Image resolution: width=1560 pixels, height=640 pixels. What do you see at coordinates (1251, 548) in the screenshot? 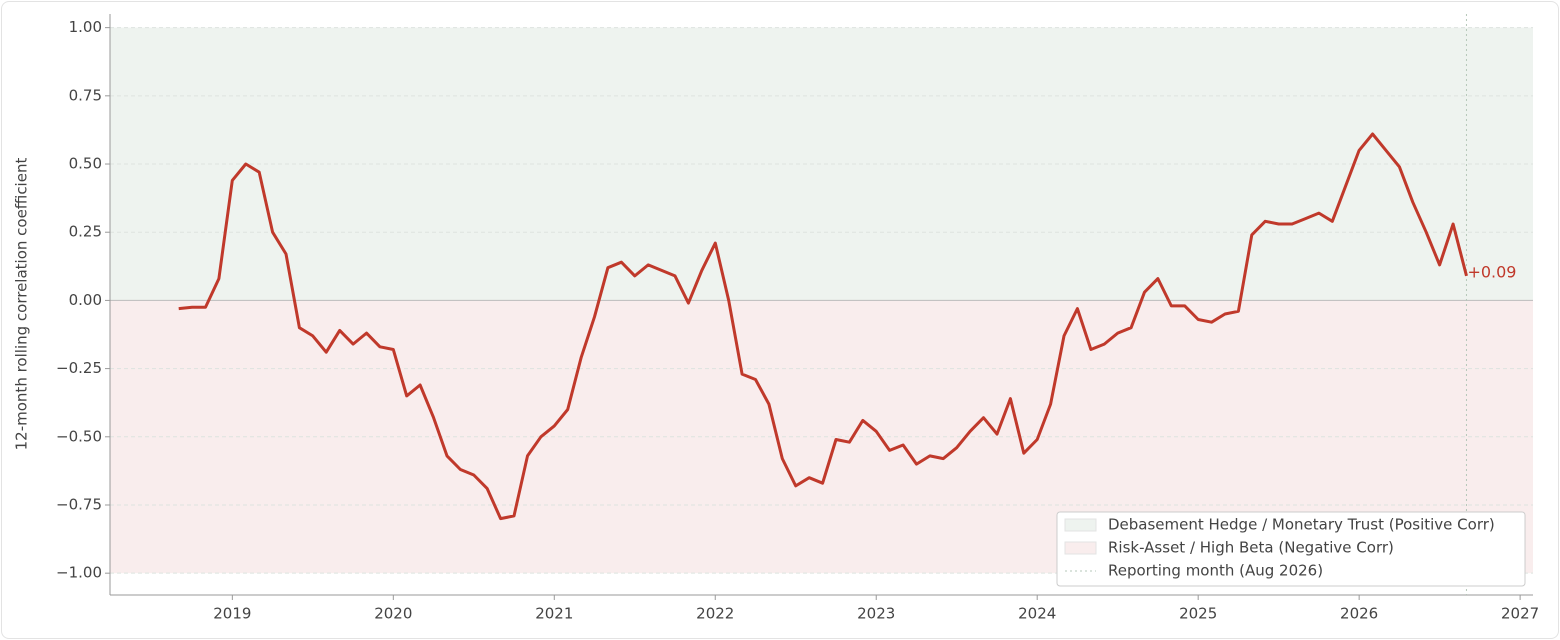
I see `legend-label: Risk-Asset / High Beta (Negative Corr)` at bounding box center [1251, 548].